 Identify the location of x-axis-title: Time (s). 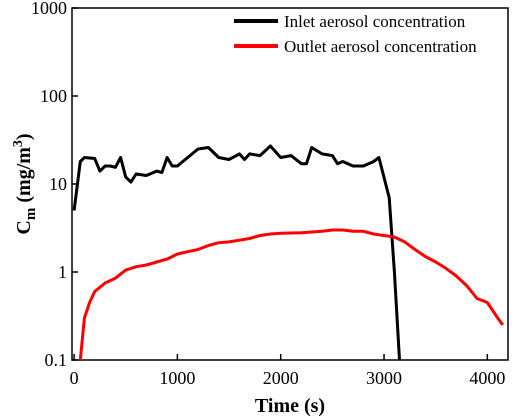
(290, 406).